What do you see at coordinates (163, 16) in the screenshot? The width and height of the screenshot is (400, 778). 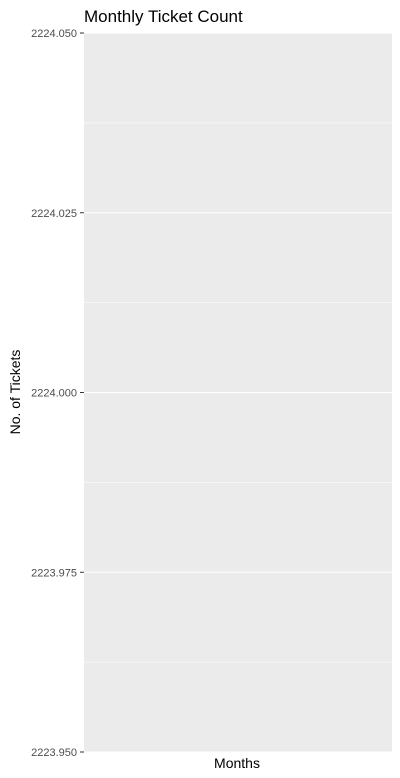 I see `chart-title: Monthly Ticket Count` at bounding box center [163, 16].